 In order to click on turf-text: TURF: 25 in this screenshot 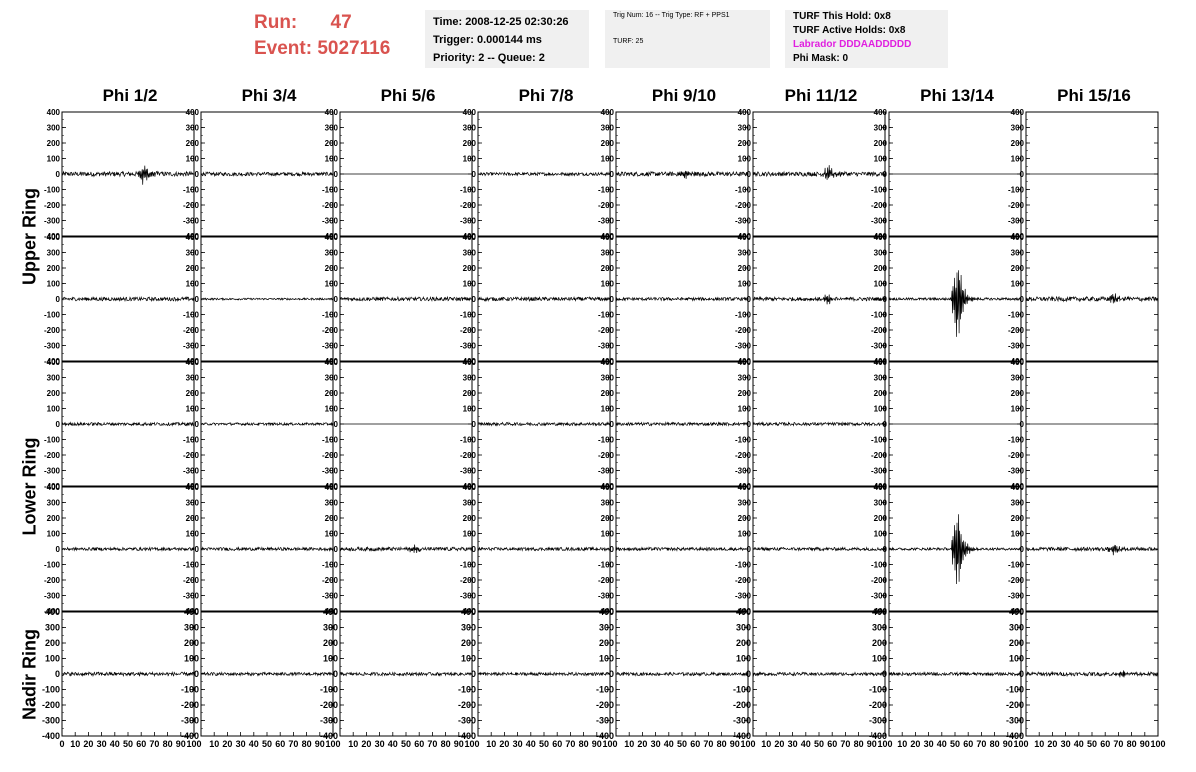, I will do `click(628, 41)`.